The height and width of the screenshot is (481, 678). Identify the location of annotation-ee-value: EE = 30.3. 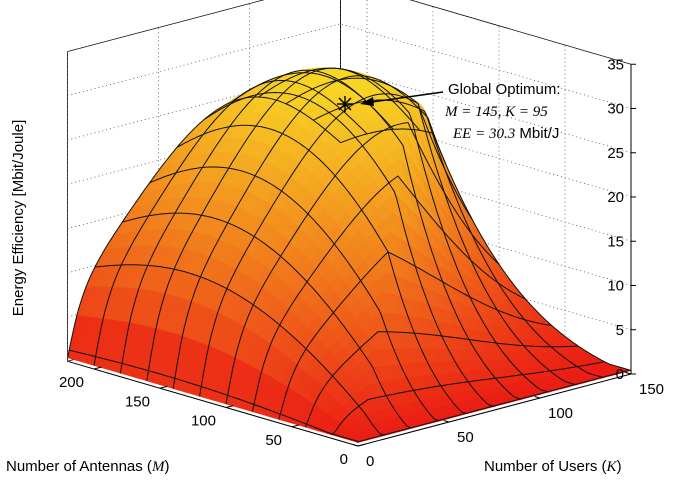
(483, 134).